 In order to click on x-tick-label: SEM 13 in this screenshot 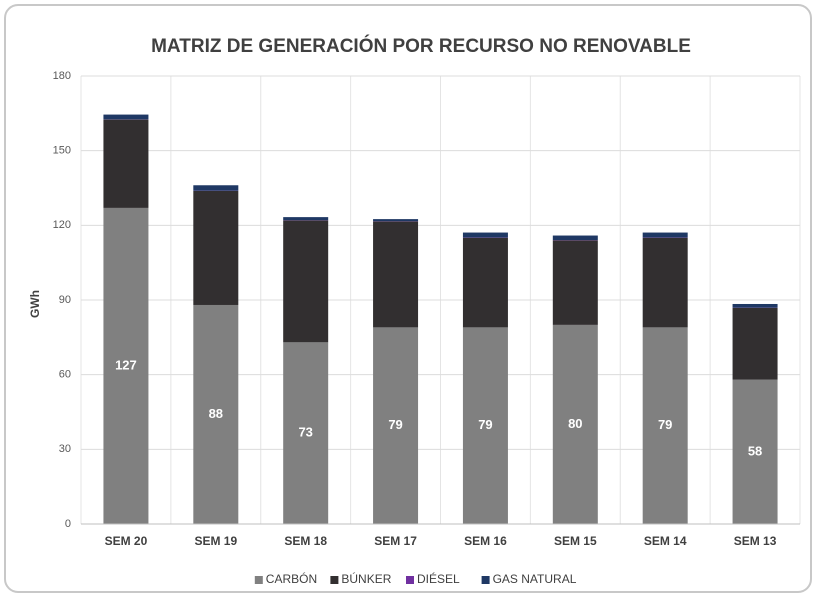, I will do `click(755, 541)`.